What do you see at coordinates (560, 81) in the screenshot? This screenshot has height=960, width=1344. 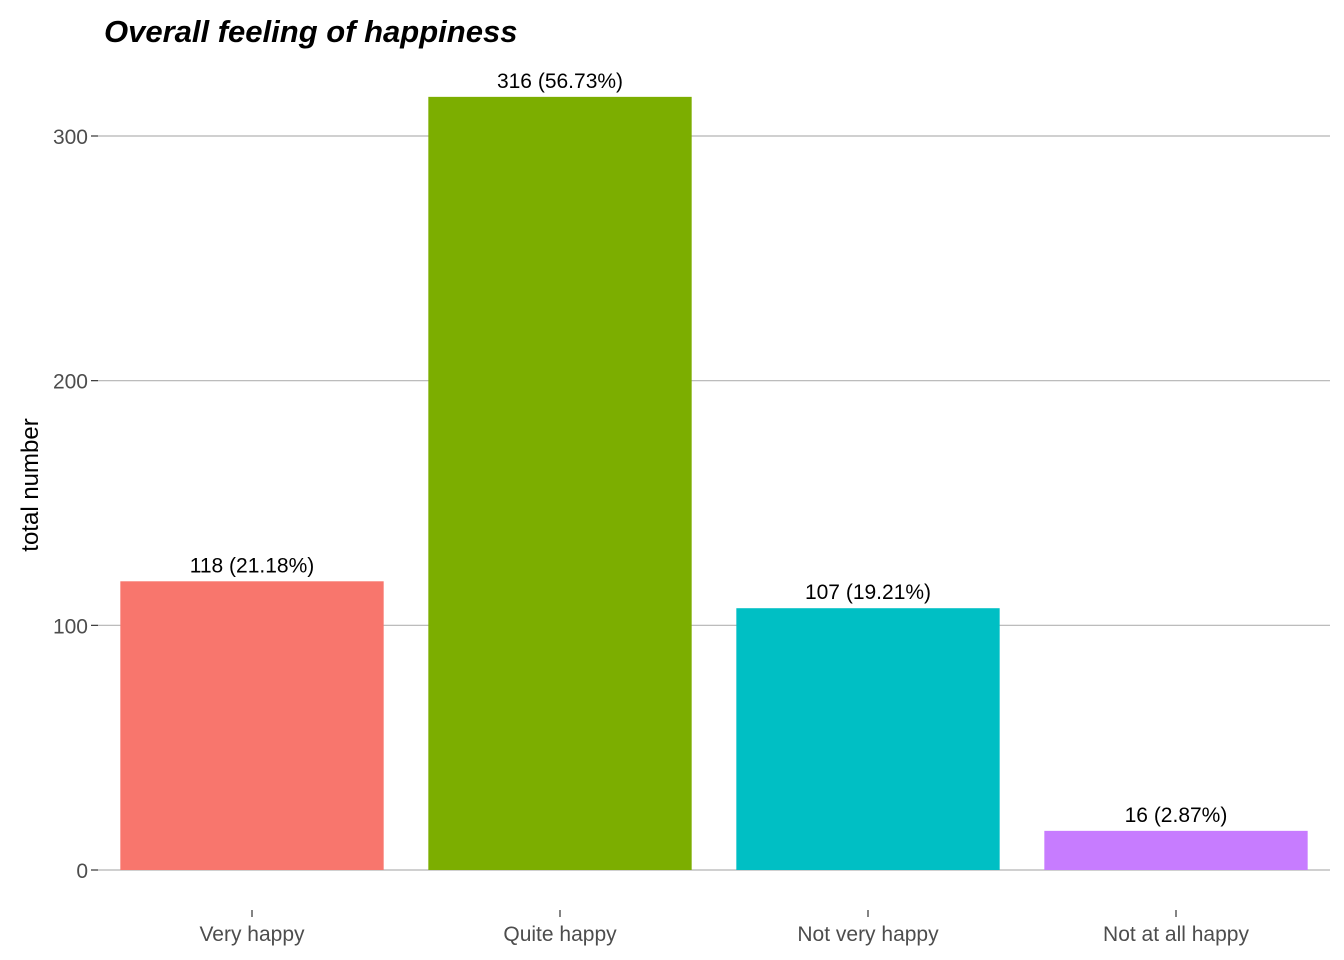 I see `data-label: 316 (56.73%)` at bounding box center [560, 81].